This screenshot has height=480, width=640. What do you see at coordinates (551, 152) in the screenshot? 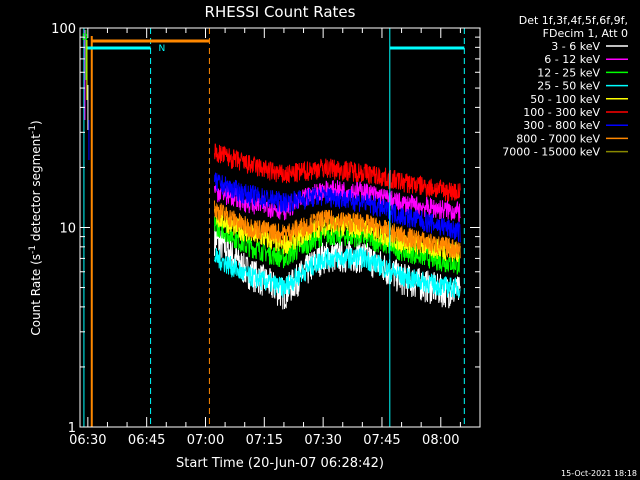
I see `legend-label: 7000 - 15000 keV` at bounding box center [551, 152].